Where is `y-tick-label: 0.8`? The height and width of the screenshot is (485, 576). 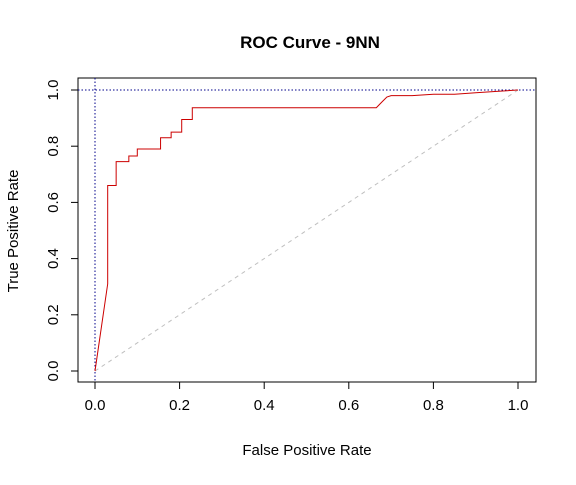
y-tick-label: 0.8 is located at coordinates (53, 146).